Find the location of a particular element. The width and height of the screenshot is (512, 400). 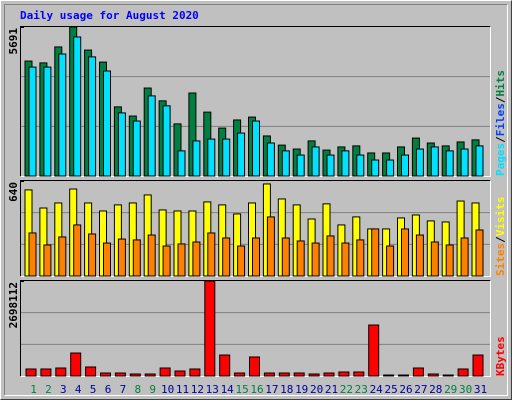

x-tick-label: 30 is located at coordinates (465, 389).